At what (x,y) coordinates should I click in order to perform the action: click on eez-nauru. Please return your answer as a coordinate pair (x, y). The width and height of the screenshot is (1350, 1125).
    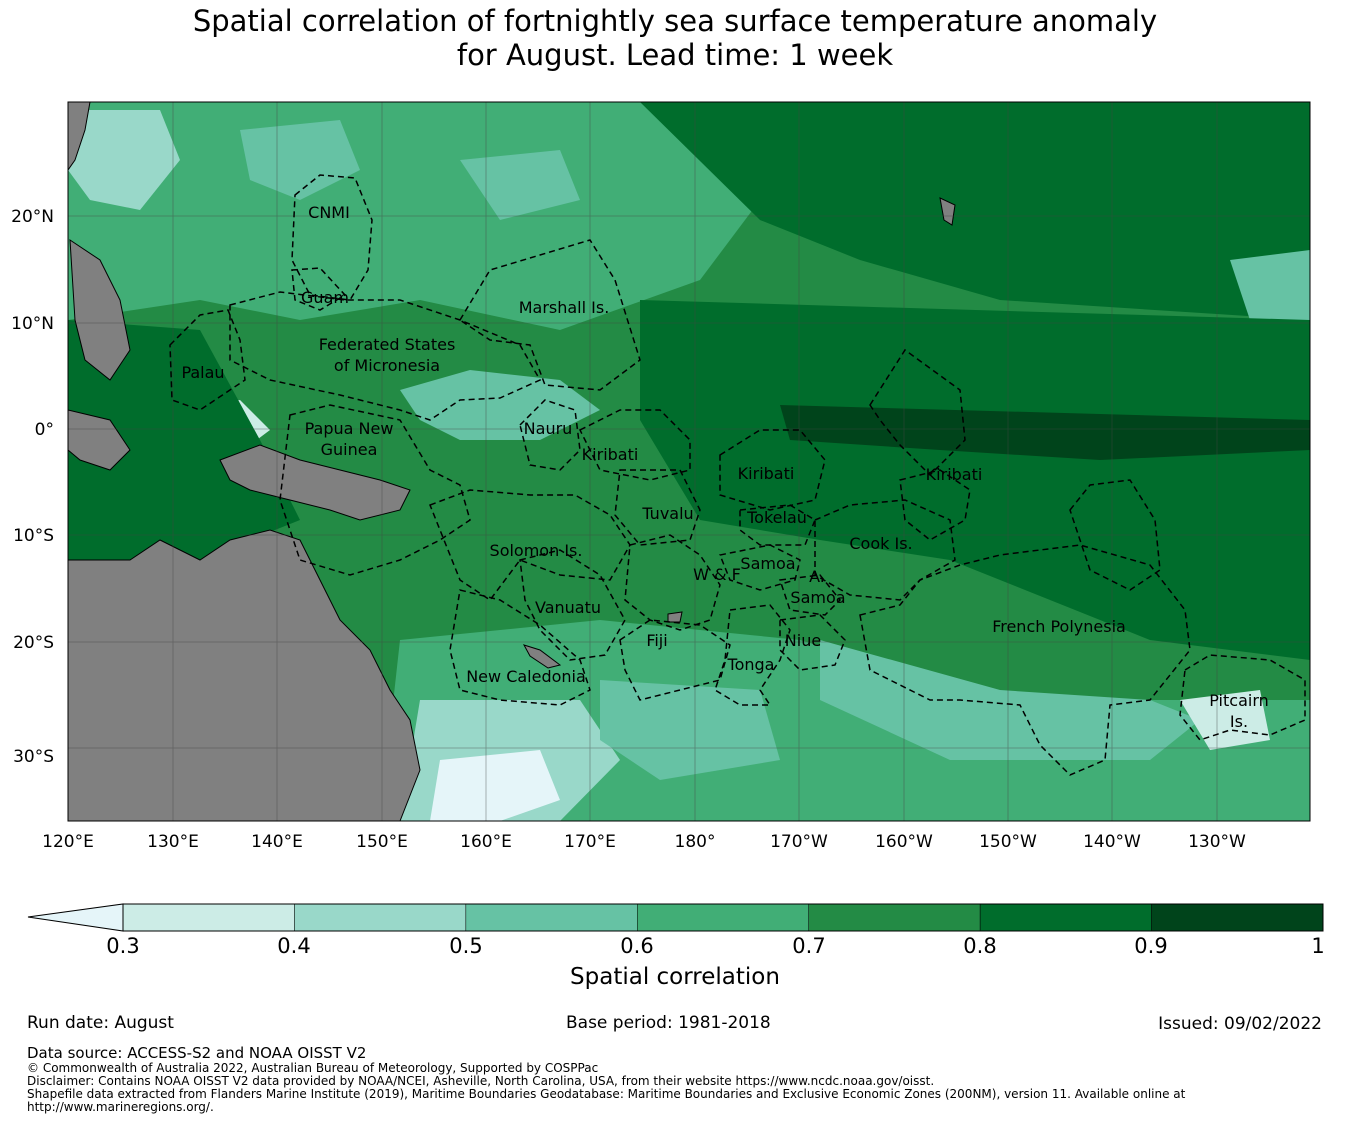
    Looking at the image, I should click on (550, 435).